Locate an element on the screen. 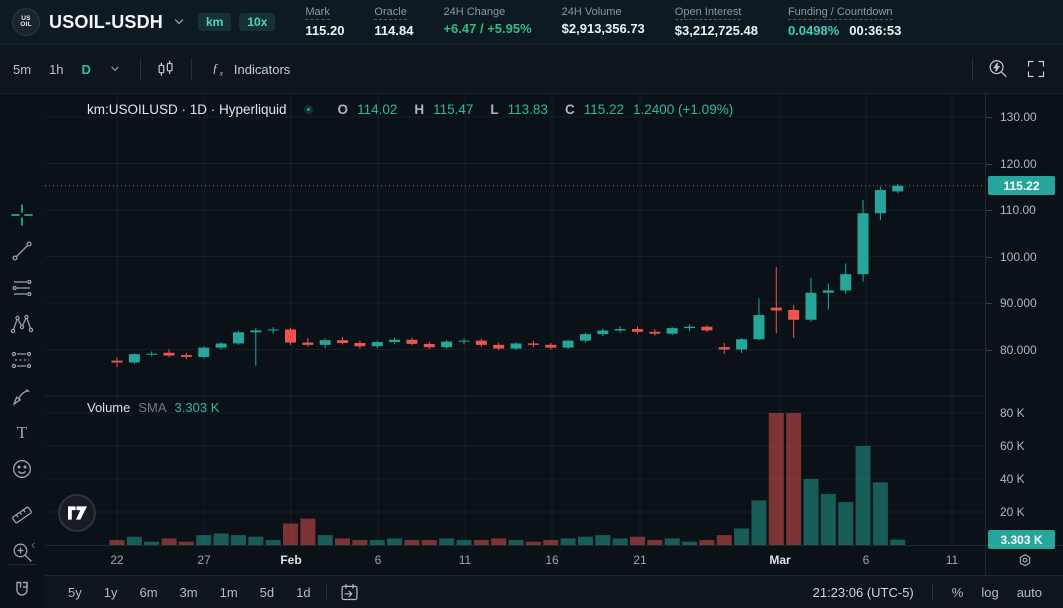  emoji-icon is located at coordinates (22, 469).